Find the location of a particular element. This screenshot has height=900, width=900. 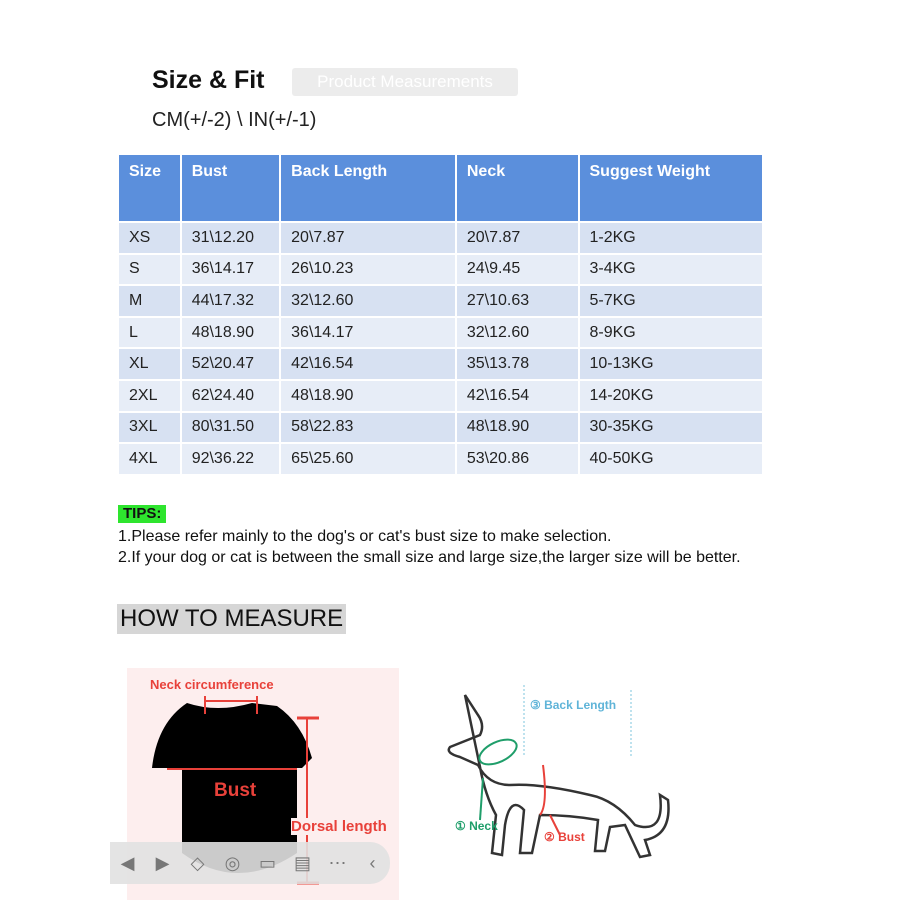

table-cell: 80\31.50 is located at coordinates (230, 427).